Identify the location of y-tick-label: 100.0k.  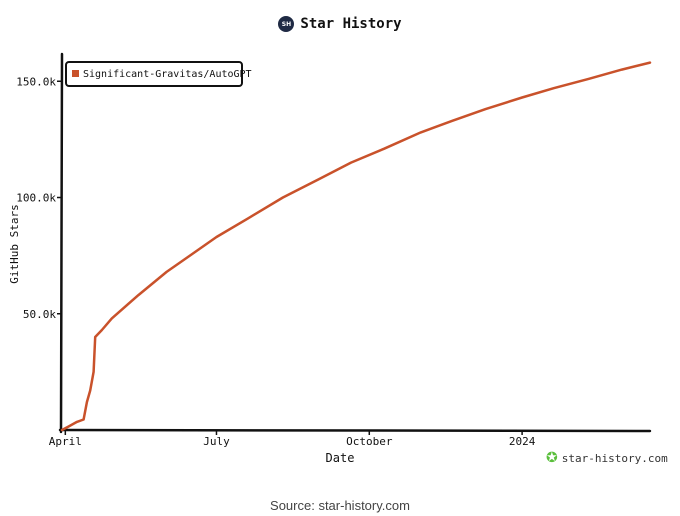
(36, 198).